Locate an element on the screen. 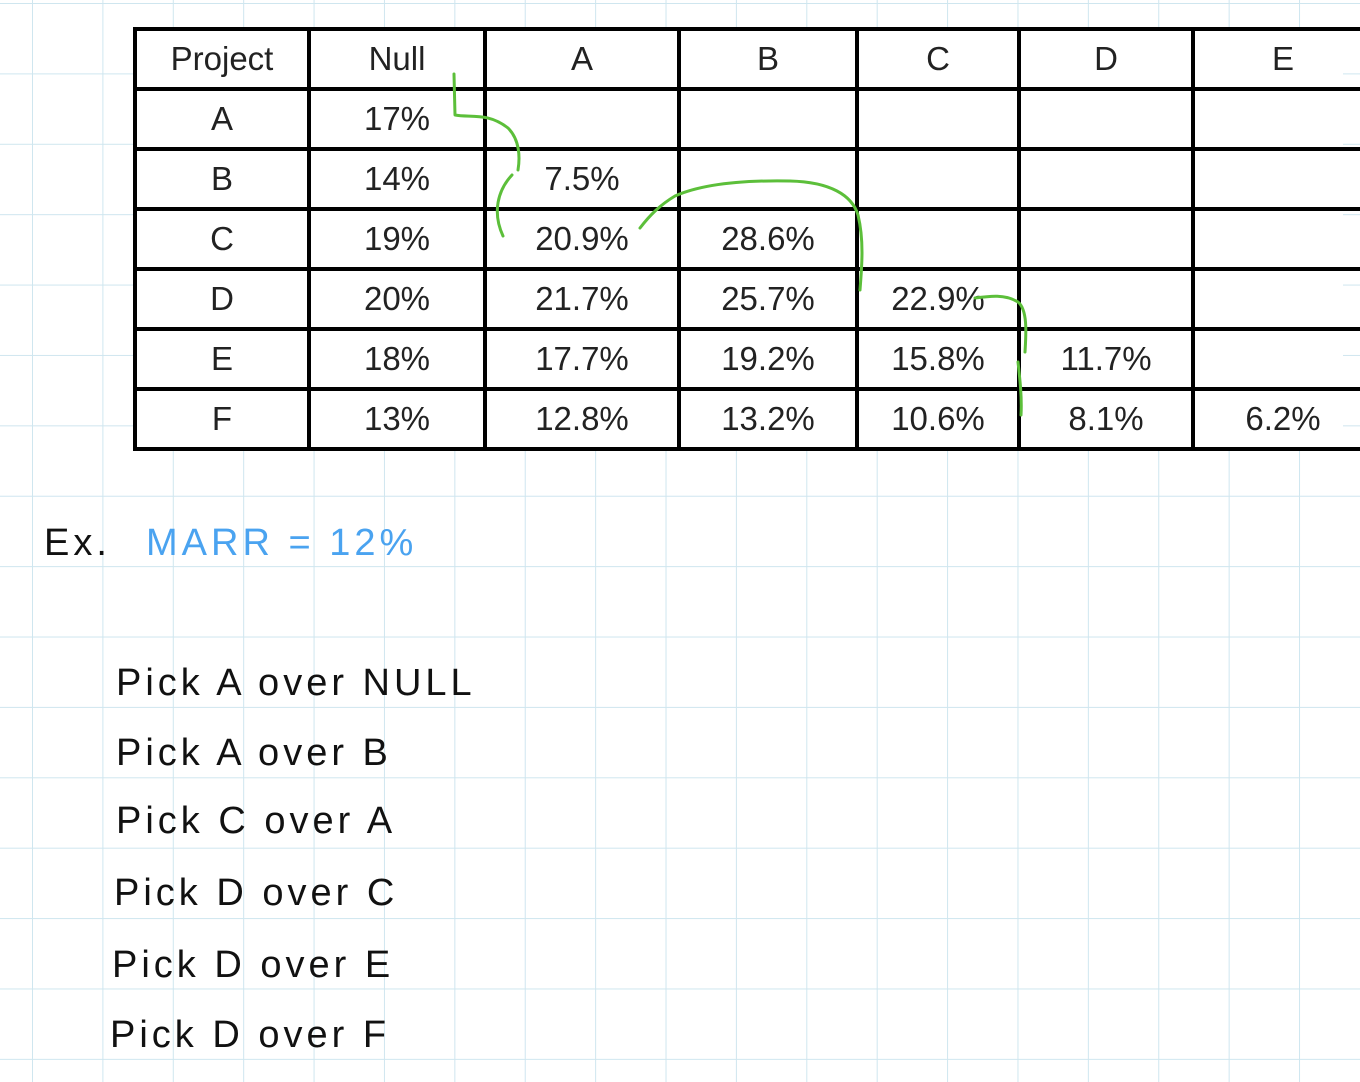 Image resolution: width=1360 pixels, height=1082 pixels. cell: 21.7% is located at coordinates (582, 299).